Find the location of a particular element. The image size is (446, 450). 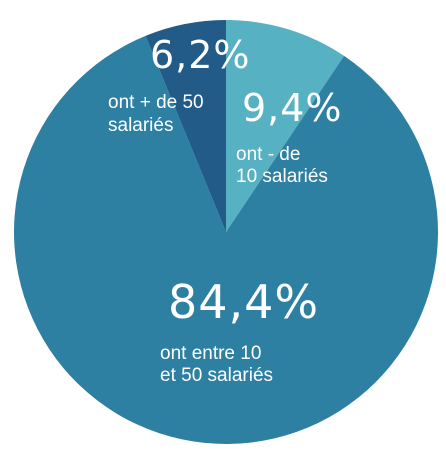

slice-percent-label: 6,2% is located at coordinates (200, 55).